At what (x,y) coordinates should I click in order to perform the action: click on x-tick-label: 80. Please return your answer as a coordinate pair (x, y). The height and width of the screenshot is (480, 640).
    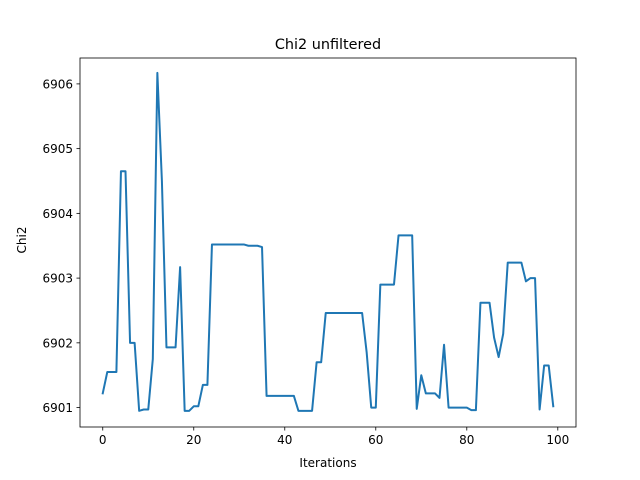
    Looking at the image, I should click on (466, 440).